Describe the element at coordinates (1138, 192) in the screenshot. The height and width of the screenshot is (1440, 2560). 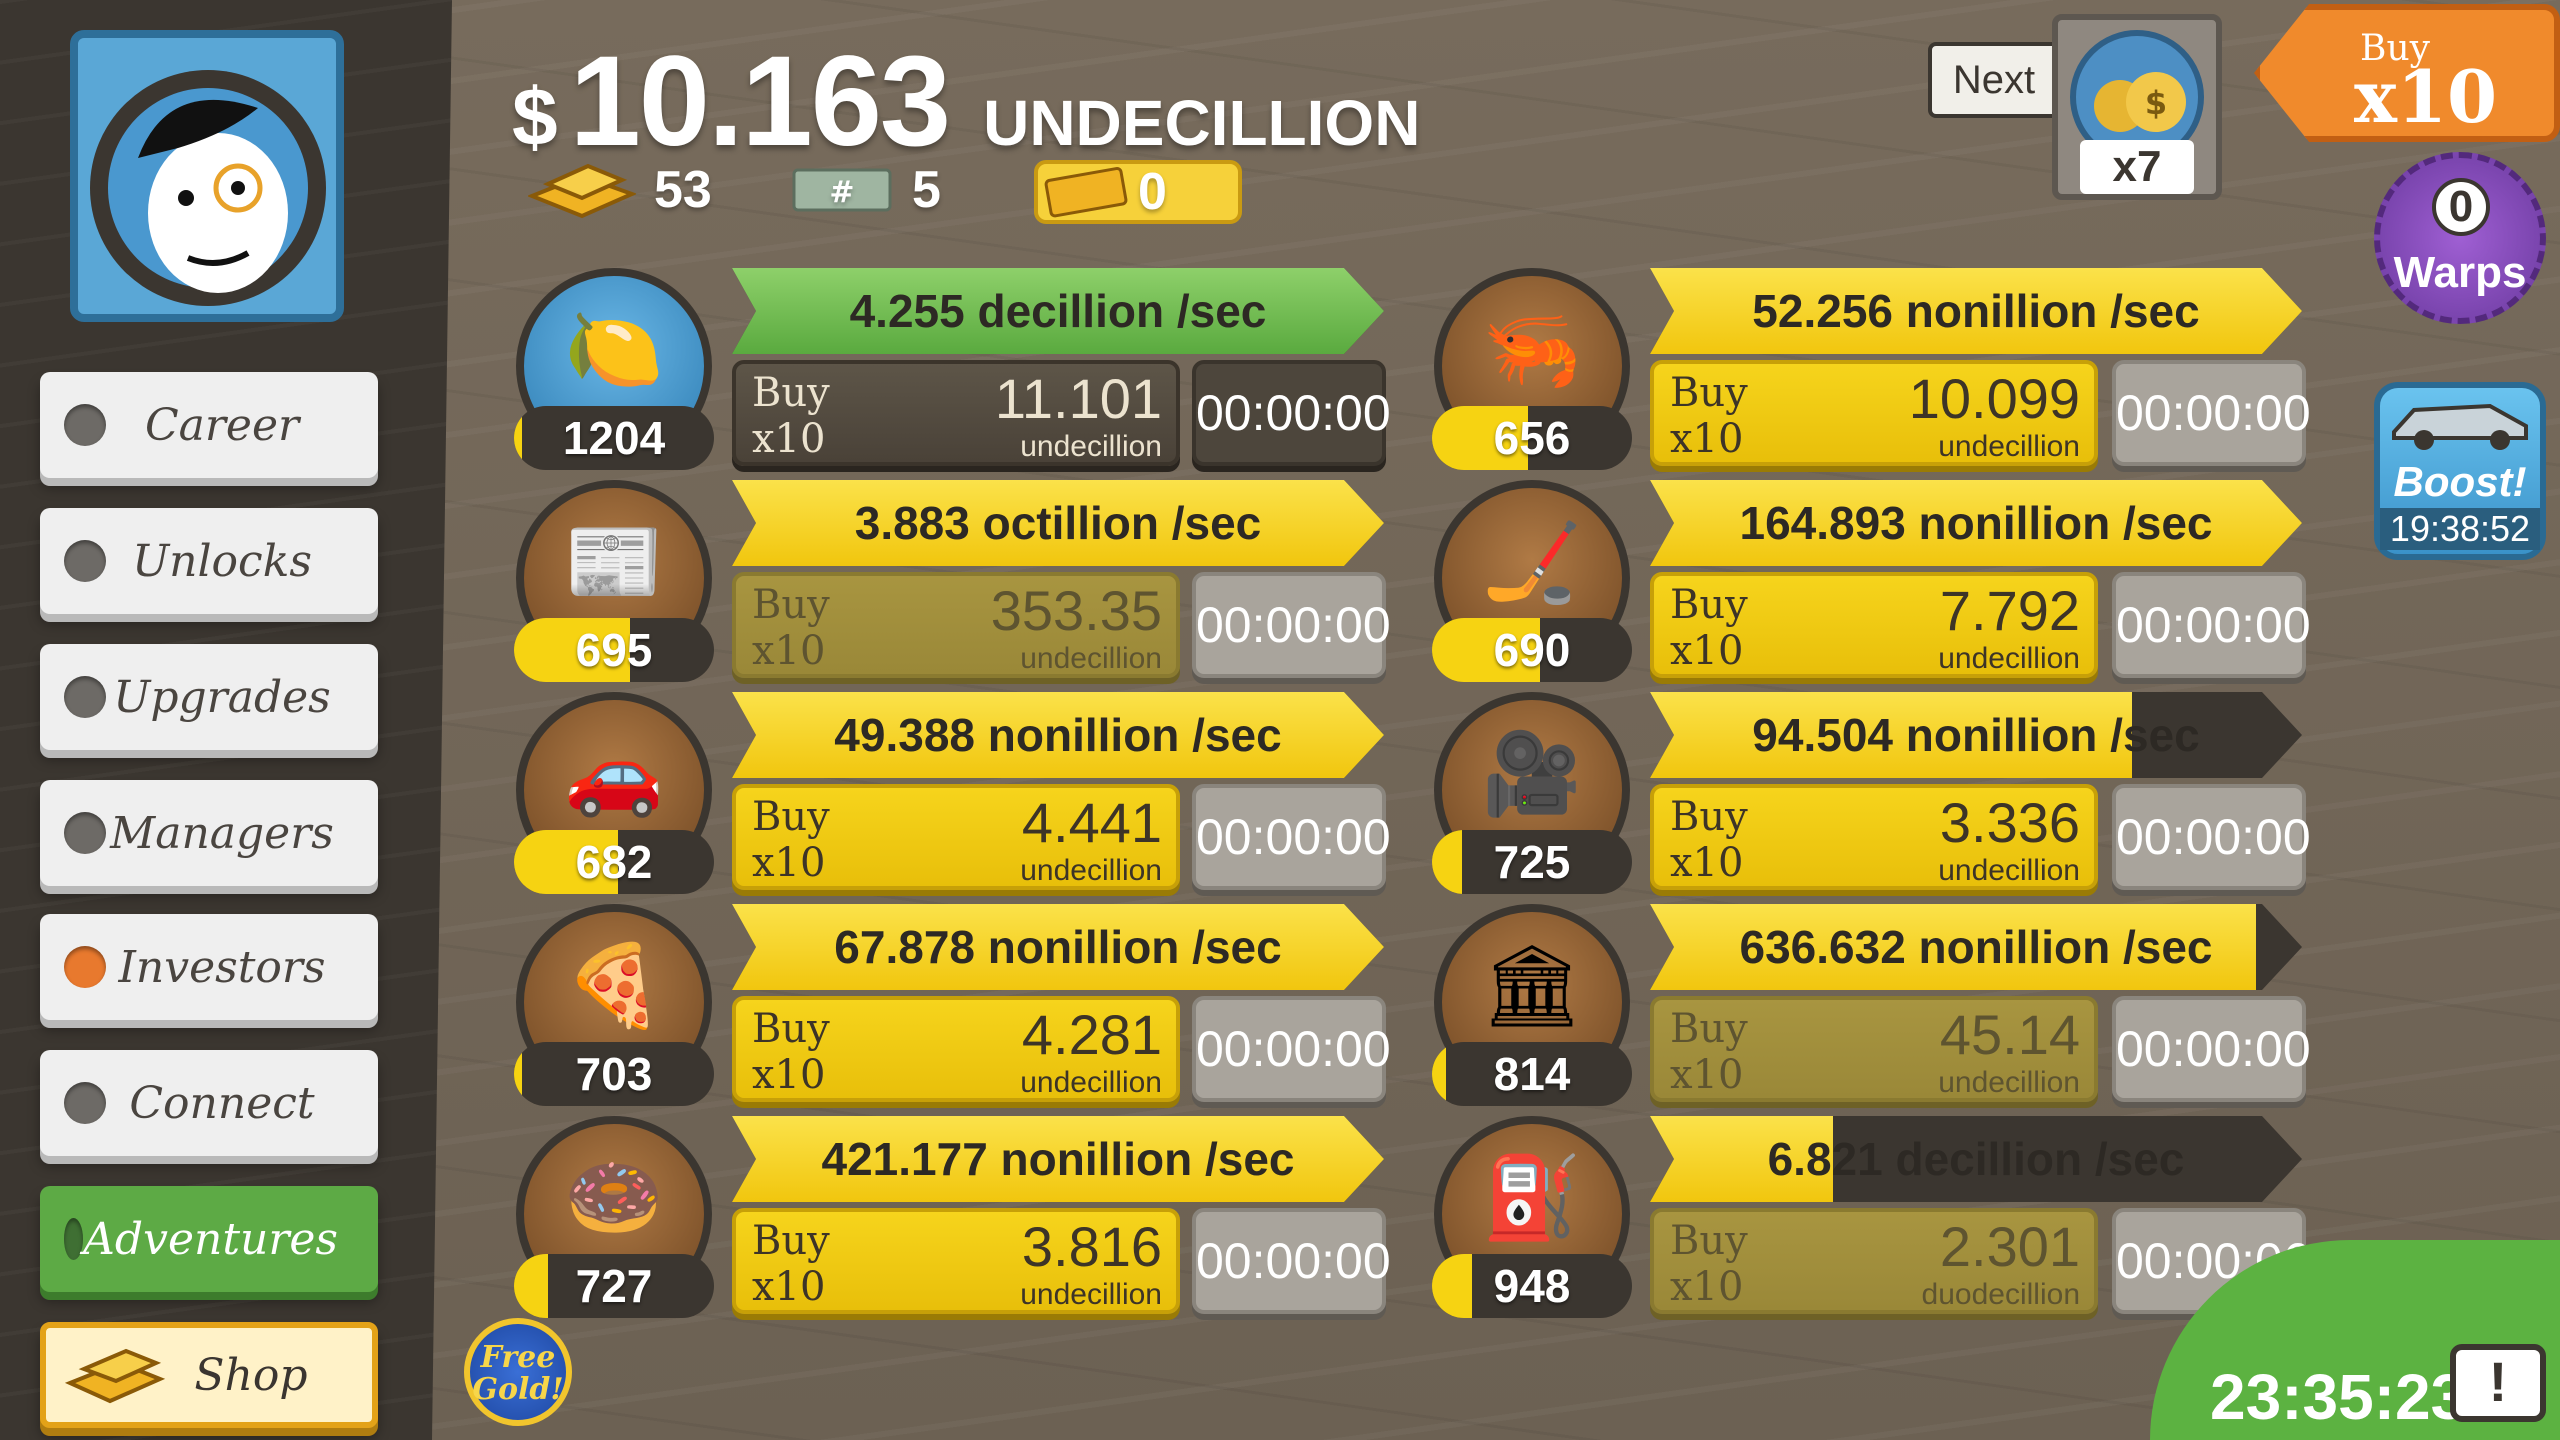
I see `ticket-counter: 0` at that location.